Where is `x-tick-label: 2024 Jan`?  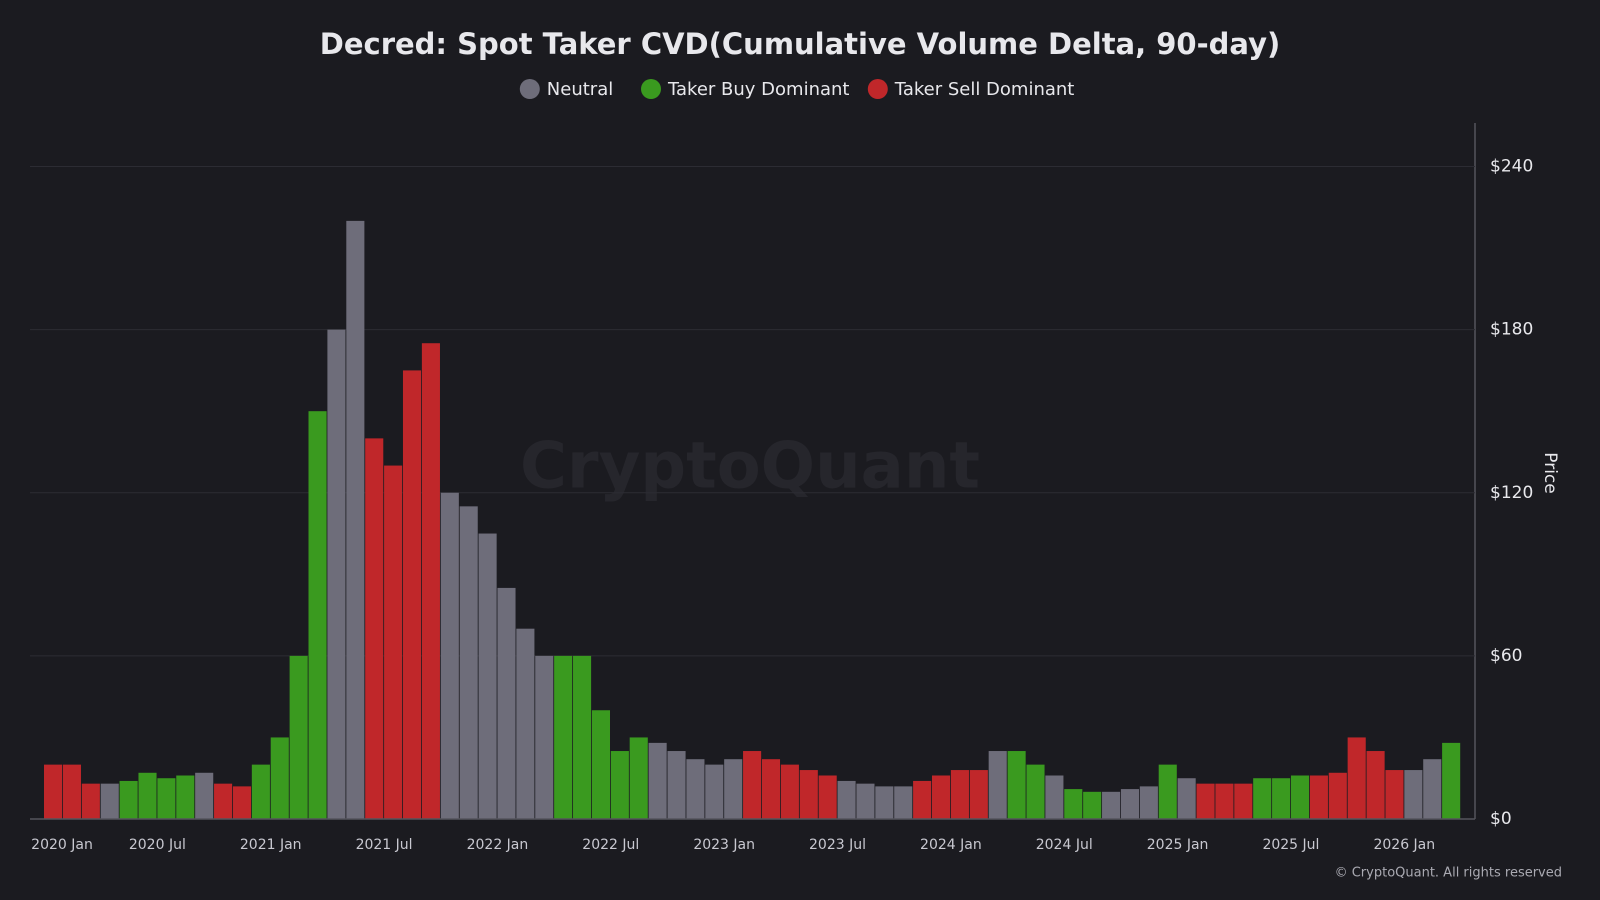
x-tick-label: 2024 Jan is located at coordinates (951, 845).